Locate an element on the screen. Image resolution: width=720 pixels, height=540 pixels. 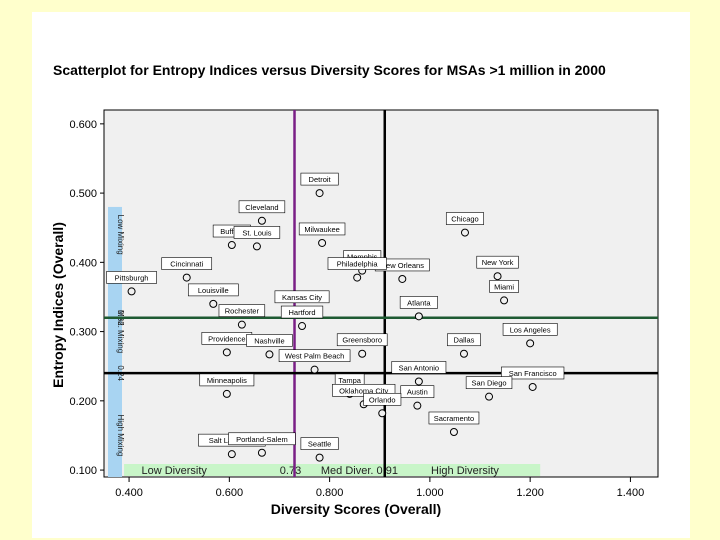
data-label: Cincinnati is located at coordinates (186, 264).